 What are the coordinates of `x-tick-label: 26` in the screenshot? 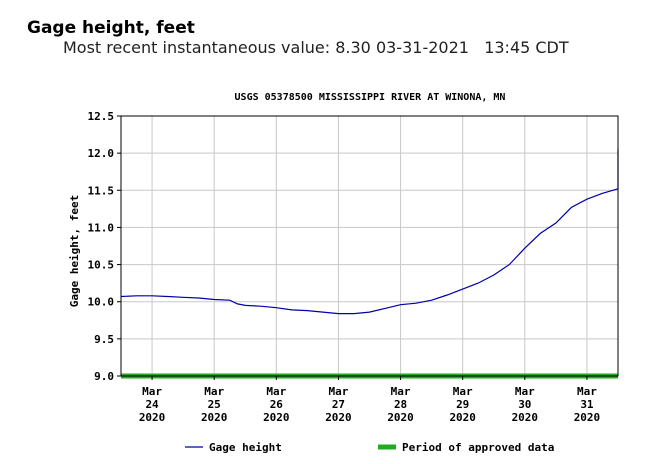 It's located at (277, 404).